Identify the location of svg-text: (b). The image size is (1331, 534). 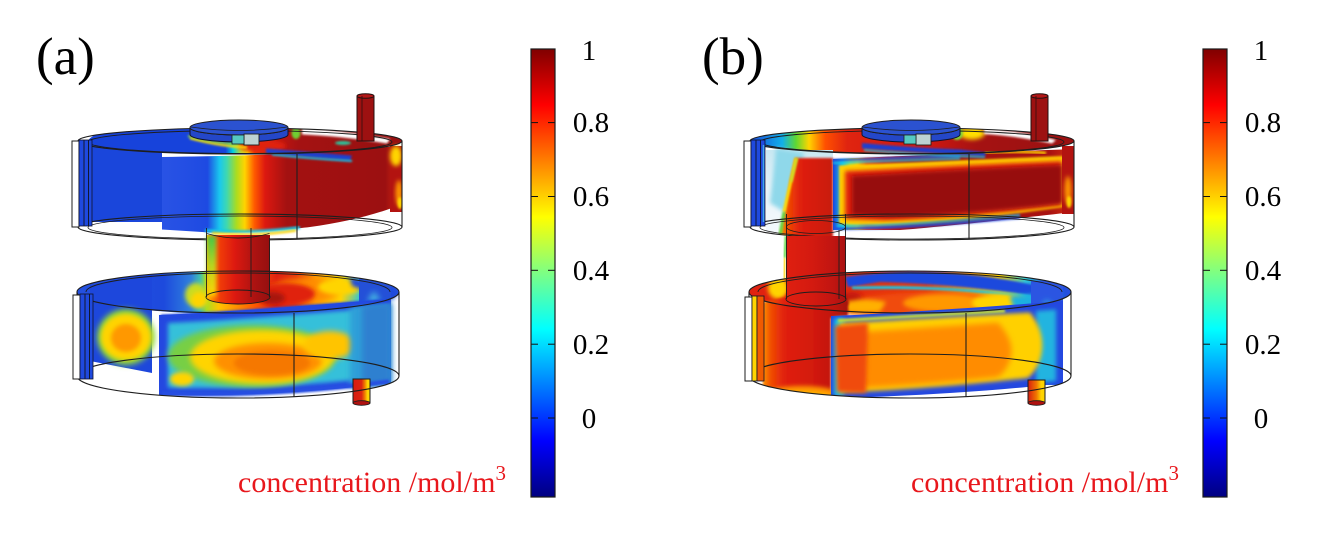
(733, 57).